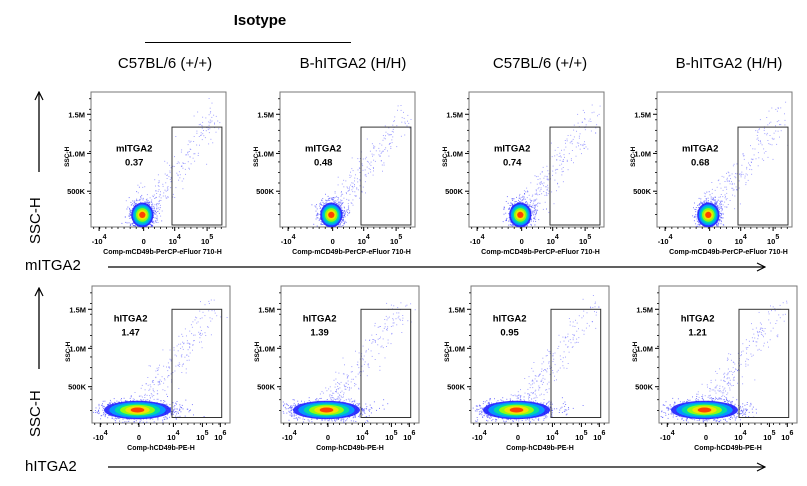 The image size is (807, 486). I want to click on x-tick-label: -104, so click(288, 240).